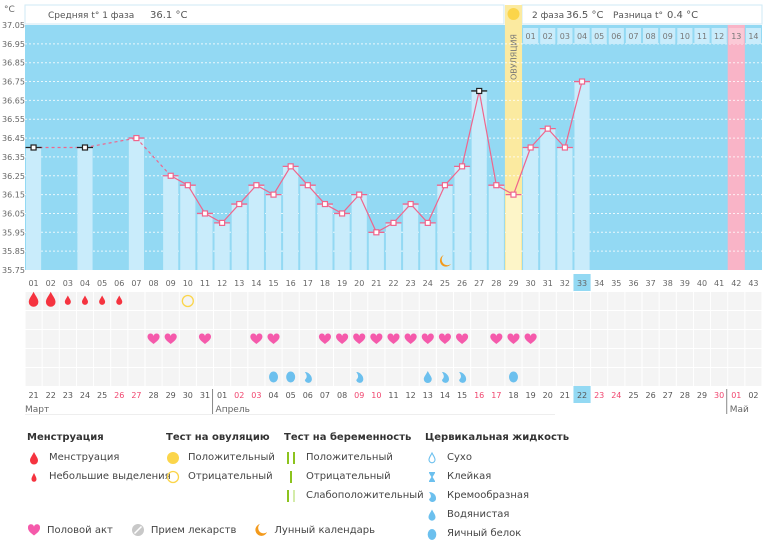 The image size is (770, 543). I want to click on legend-item-spotting: Небольшие выделения, so click(99, 476).